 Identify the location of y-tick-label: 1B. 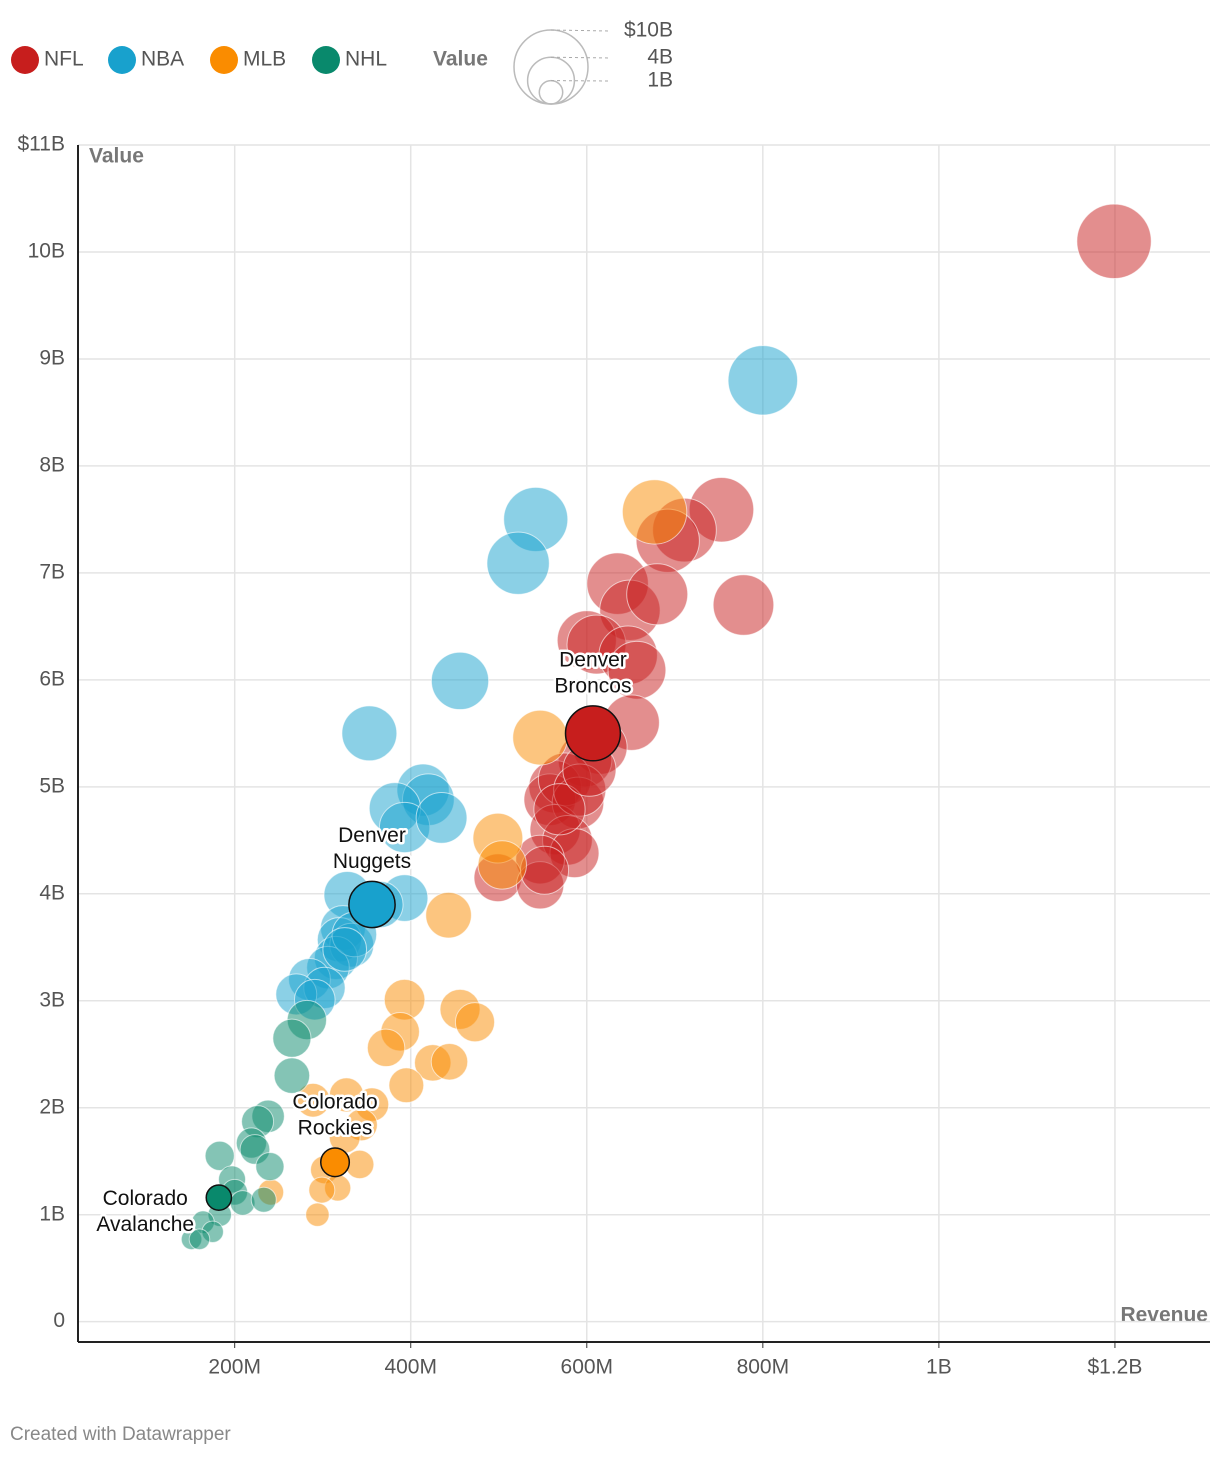
(52, 1213).